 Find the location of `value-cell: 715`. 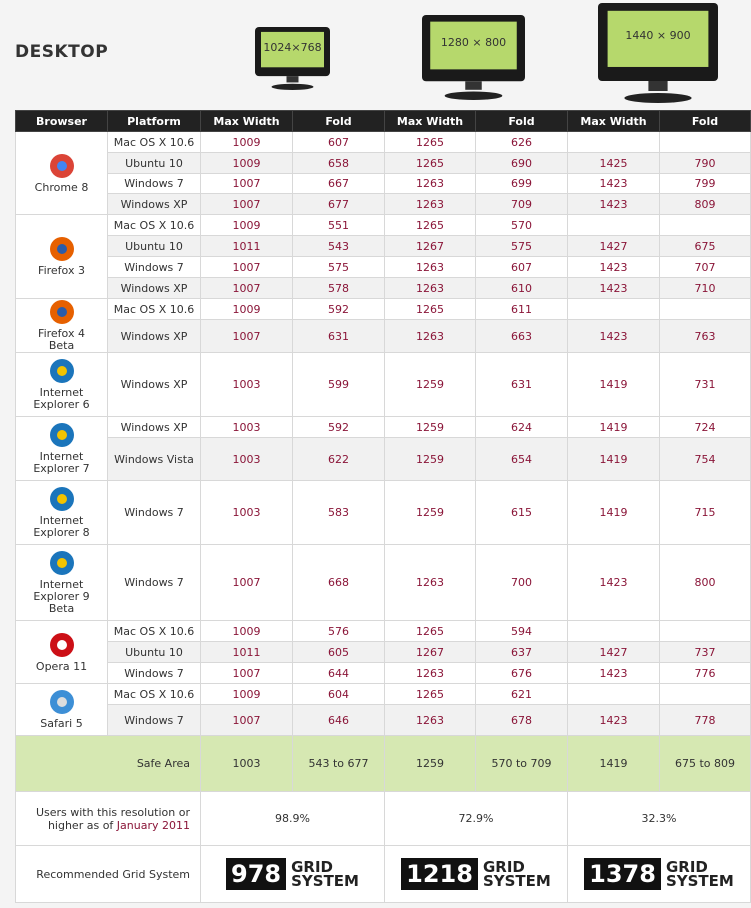

value-cell: 715 is located at coordinates (705, 512).